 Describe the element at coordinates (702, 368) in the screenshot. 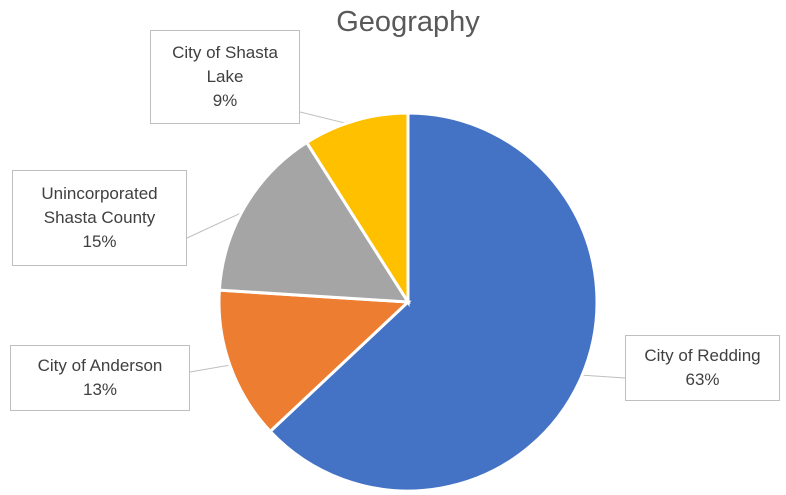

I see `data-label: City of Redding 63%` at that location.